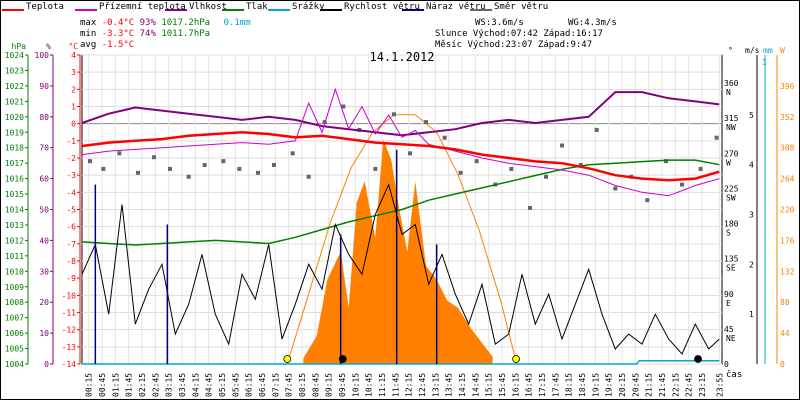  What do you see at coordinates (14, 318) in the screenshot?
I see `hpa-axis-tick-label: 1007` at bounding box center [14, 318].